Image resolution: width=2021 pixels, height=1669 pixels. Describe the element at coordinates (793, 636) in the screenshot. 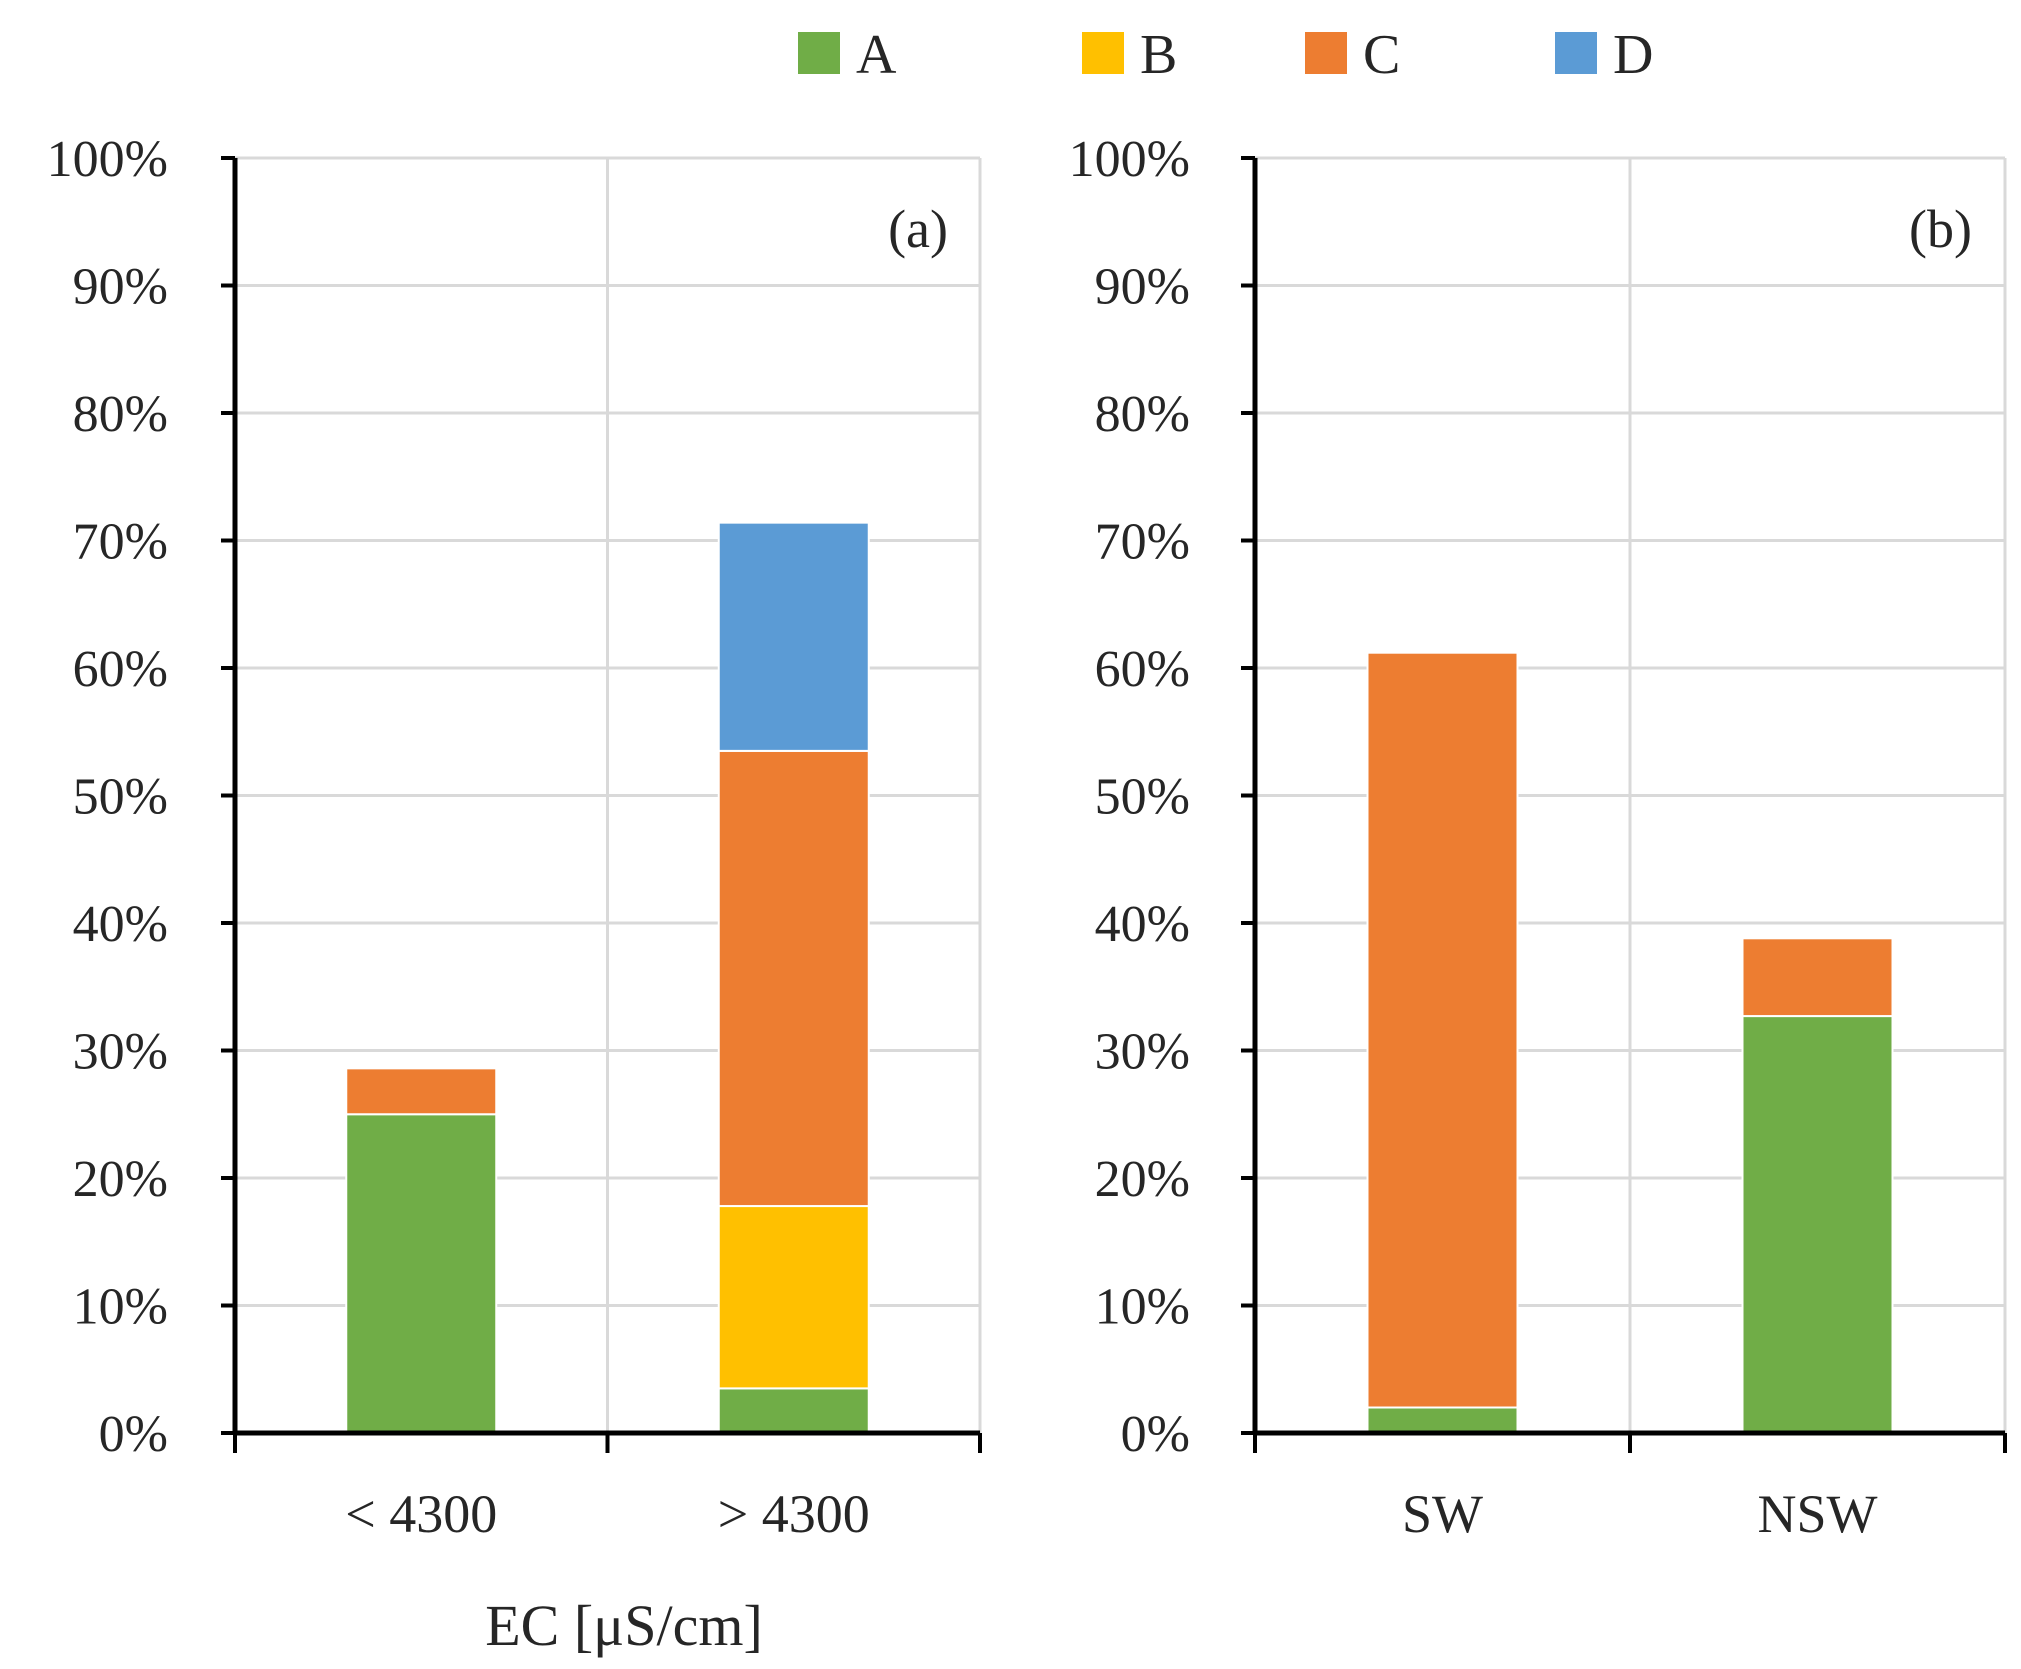

I see `bar-segment-d` at that location.